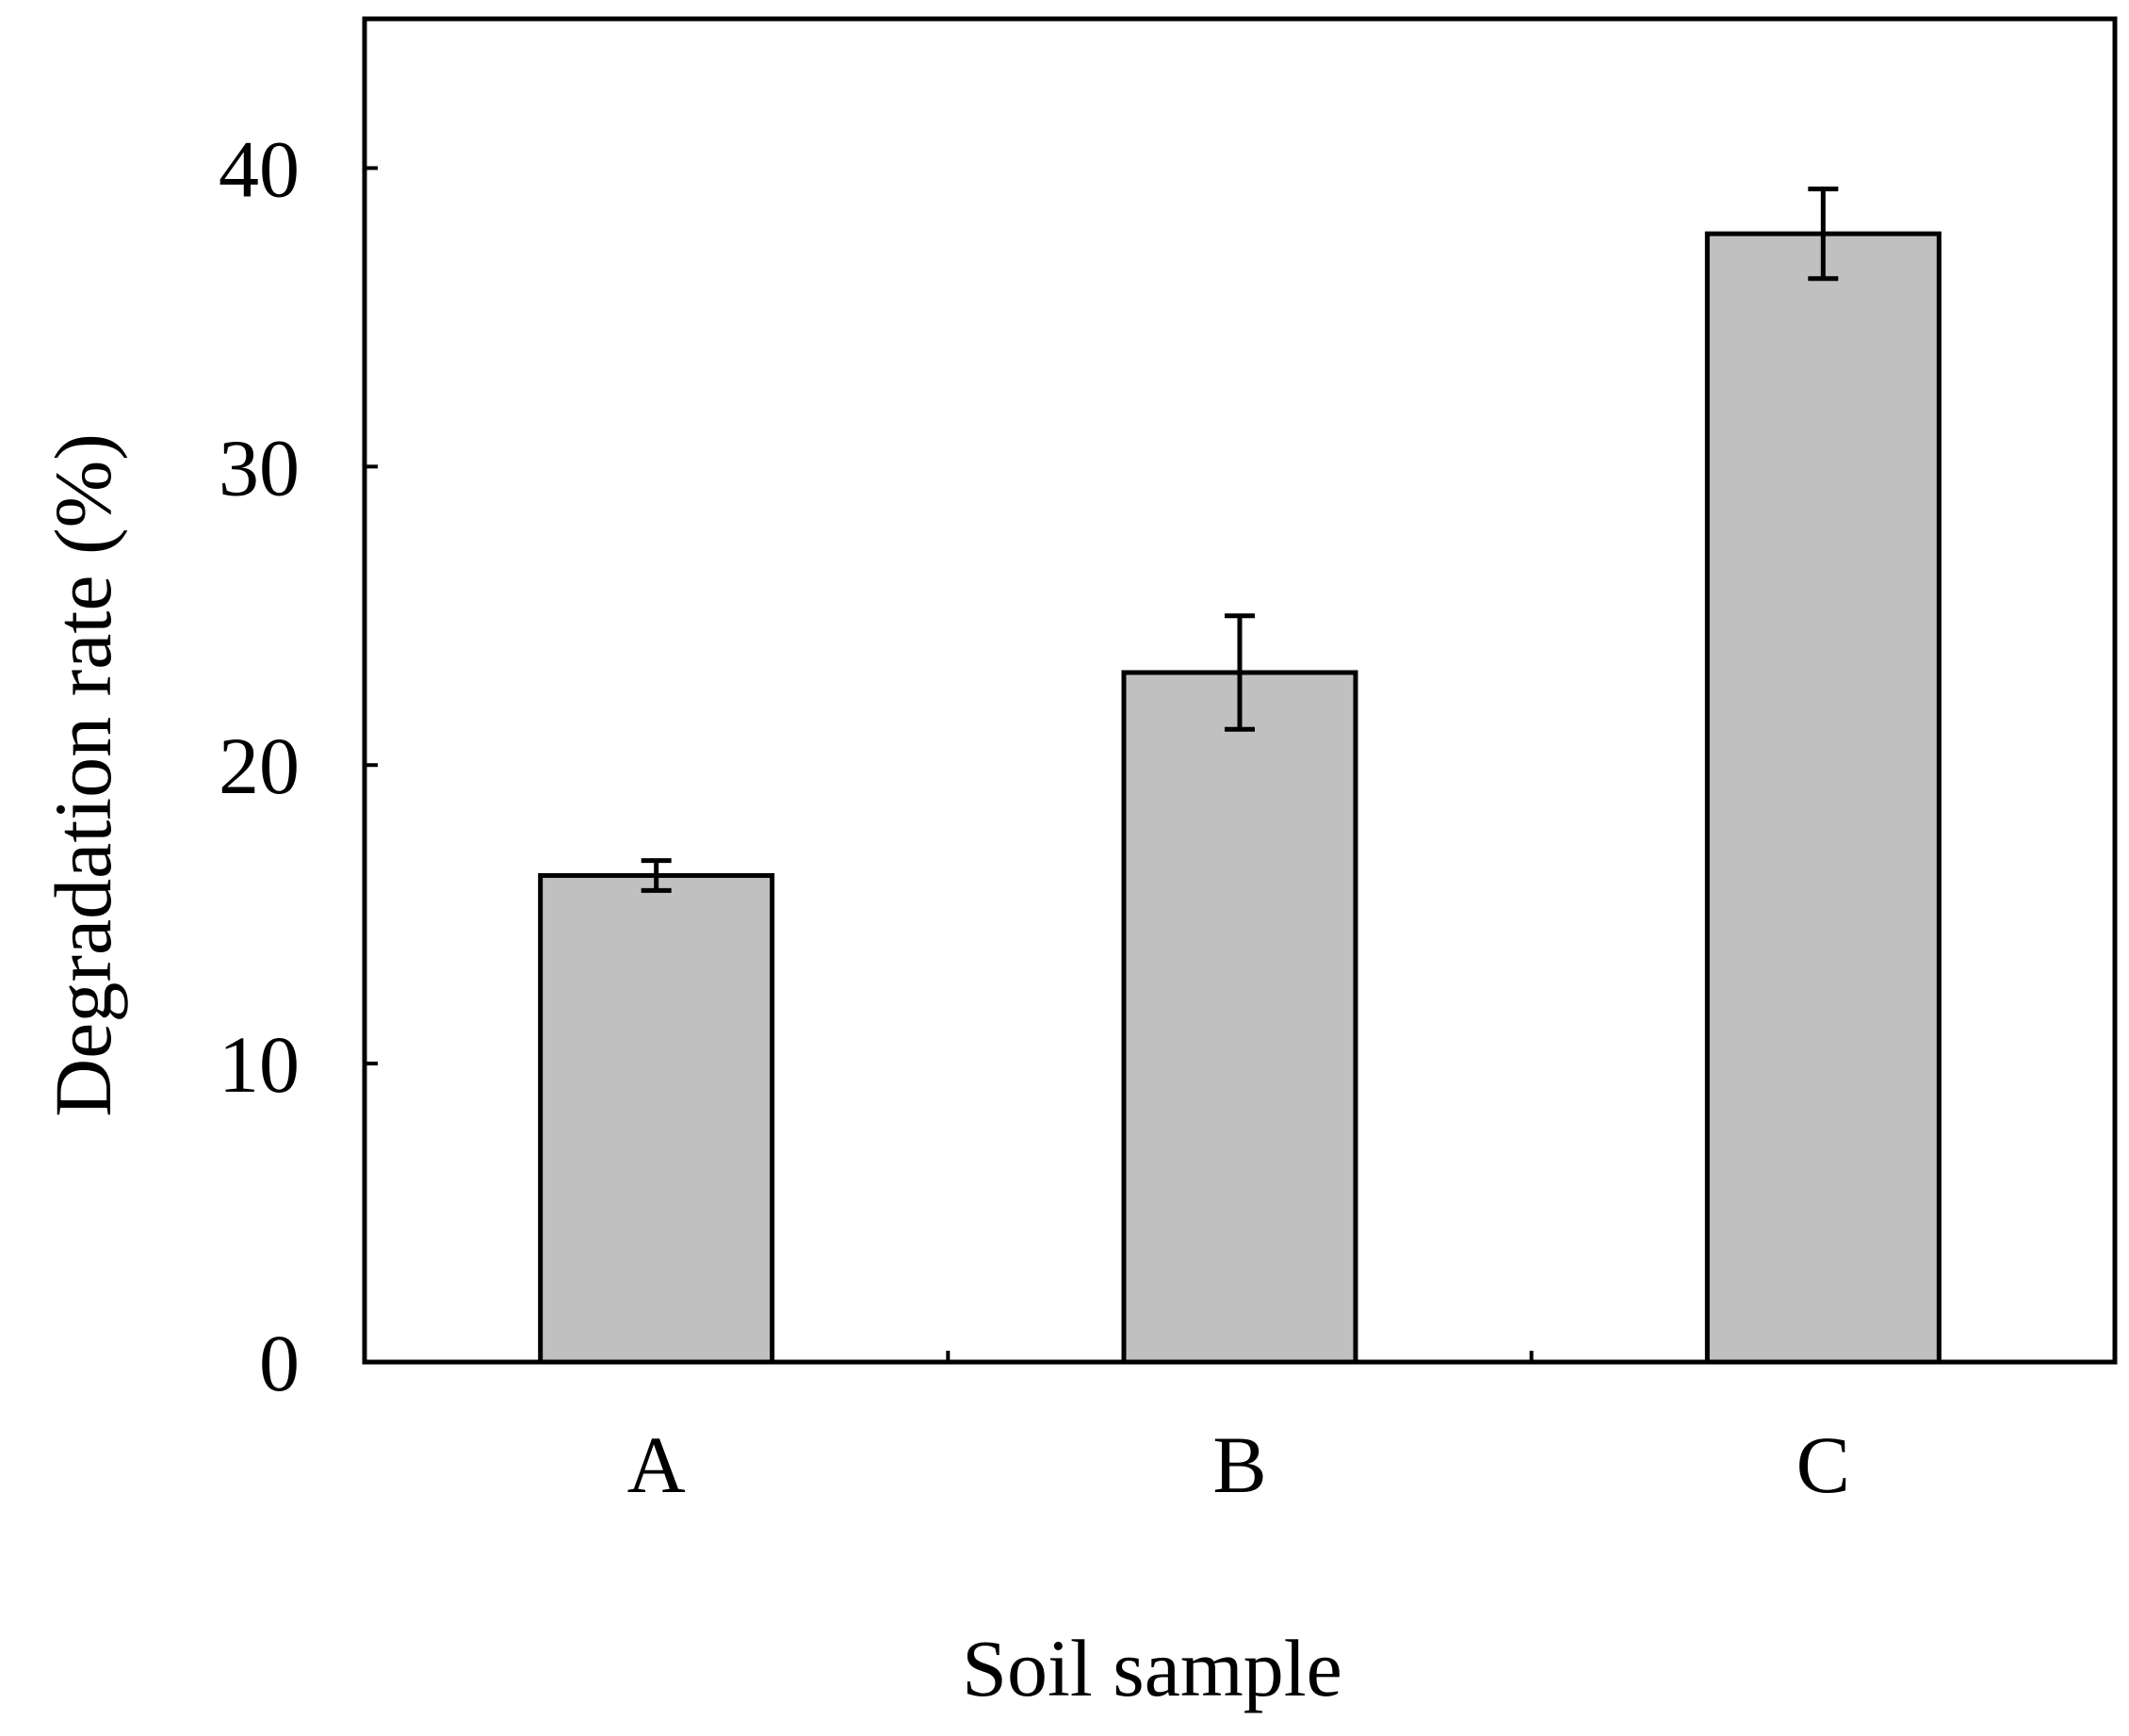 The height and width of the screenshot is (1736, 2129). Describe the element at coordinates (656, 1118) in the screenshot. I see `bar-A` at that location.